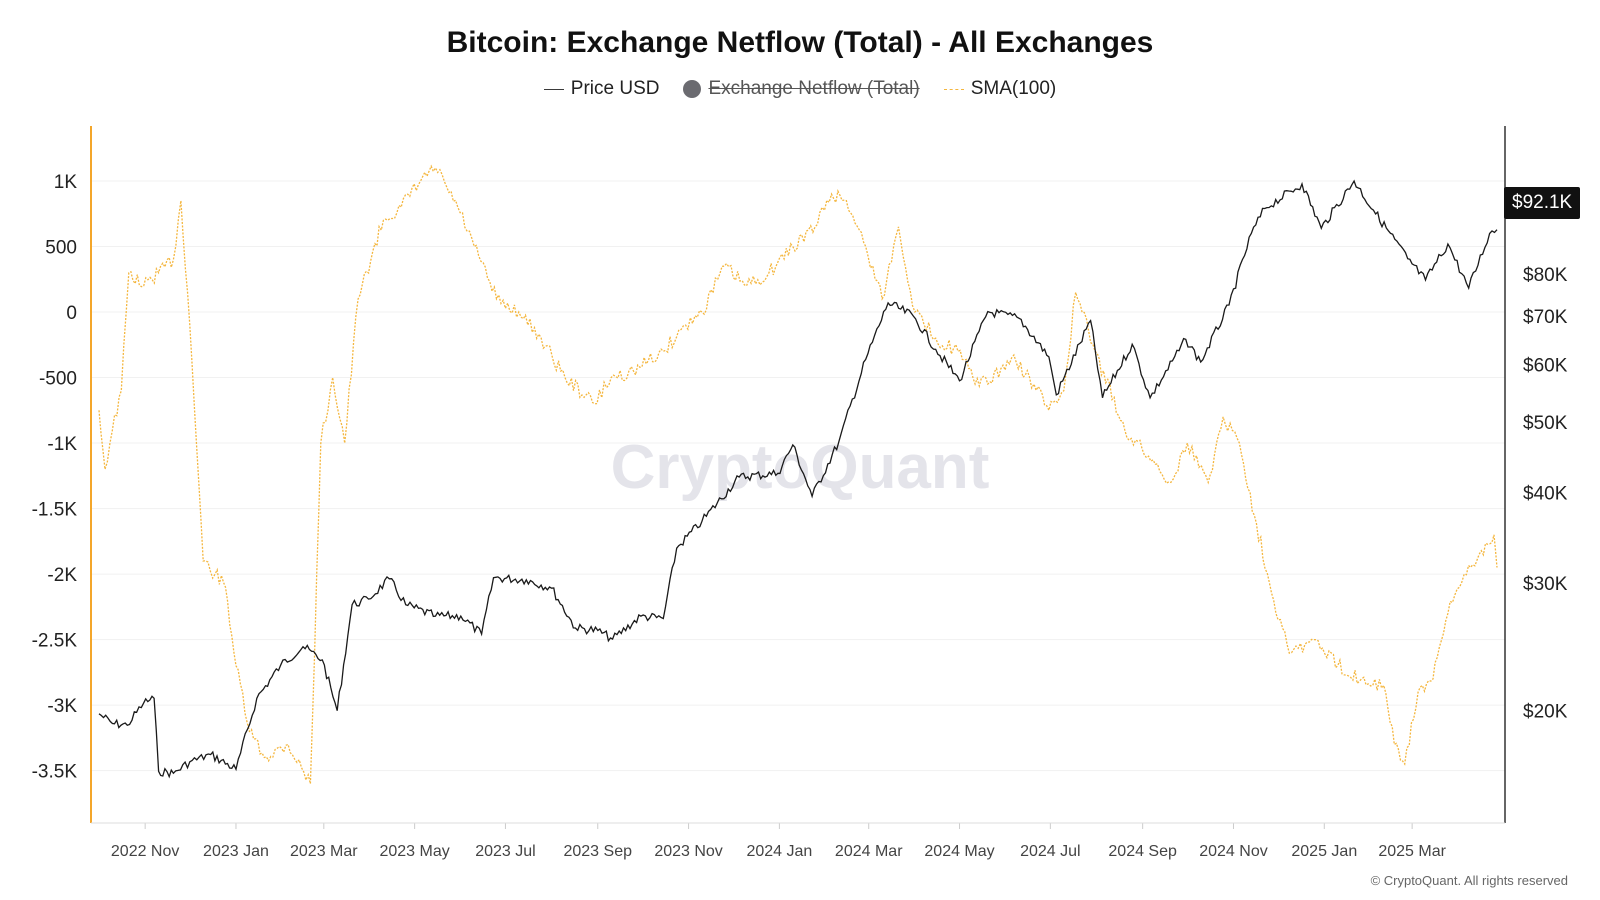 Image resolution: width=1600 pixels, height=900 pixels. I want to click on left-tick-label: -1K, so click(62, 444).